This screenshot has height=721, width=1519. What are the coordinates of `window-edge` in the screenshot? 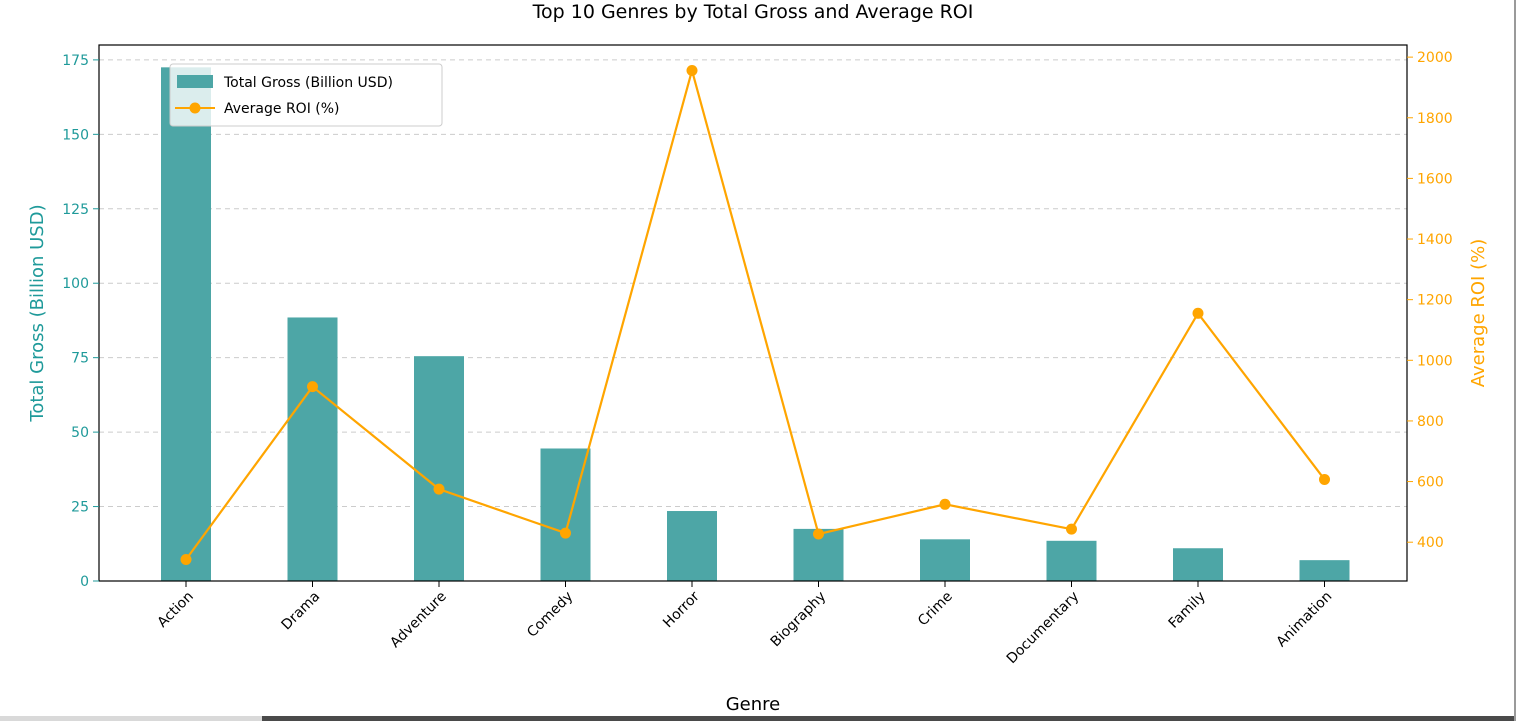 It's located at (1515, 360).